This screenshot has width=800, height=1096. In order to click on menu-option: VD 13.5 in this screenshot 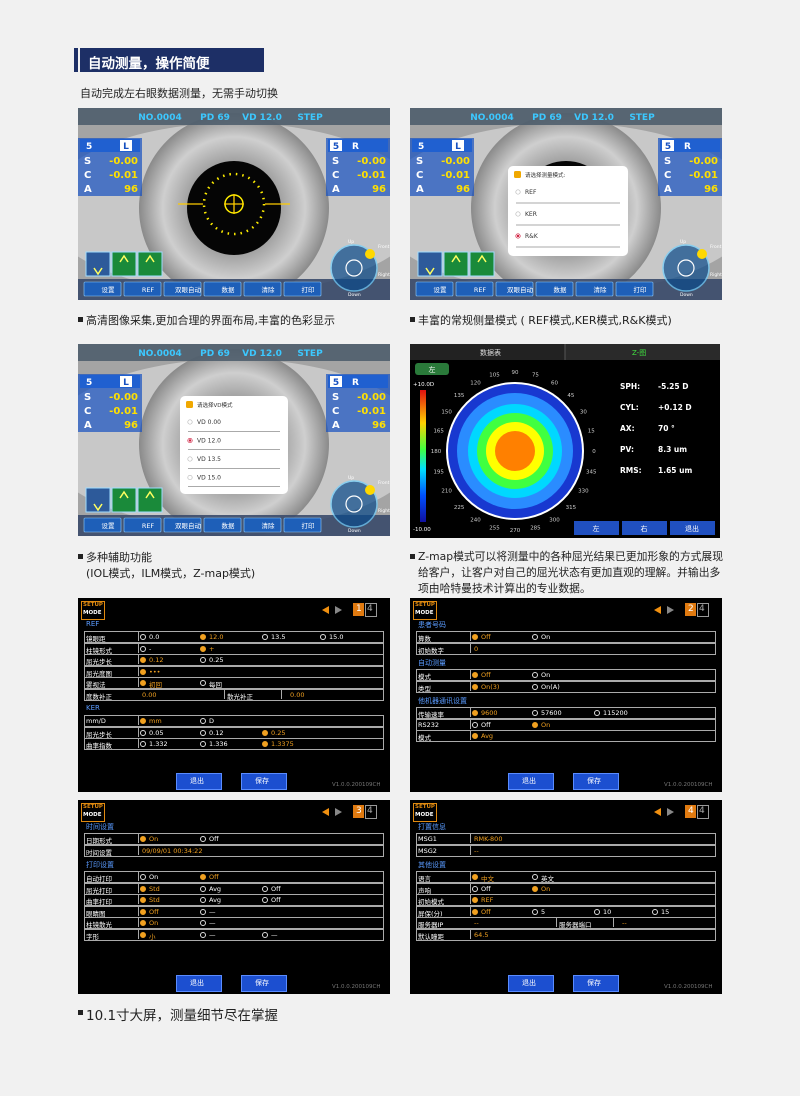, I will do `click(209, 459)`.